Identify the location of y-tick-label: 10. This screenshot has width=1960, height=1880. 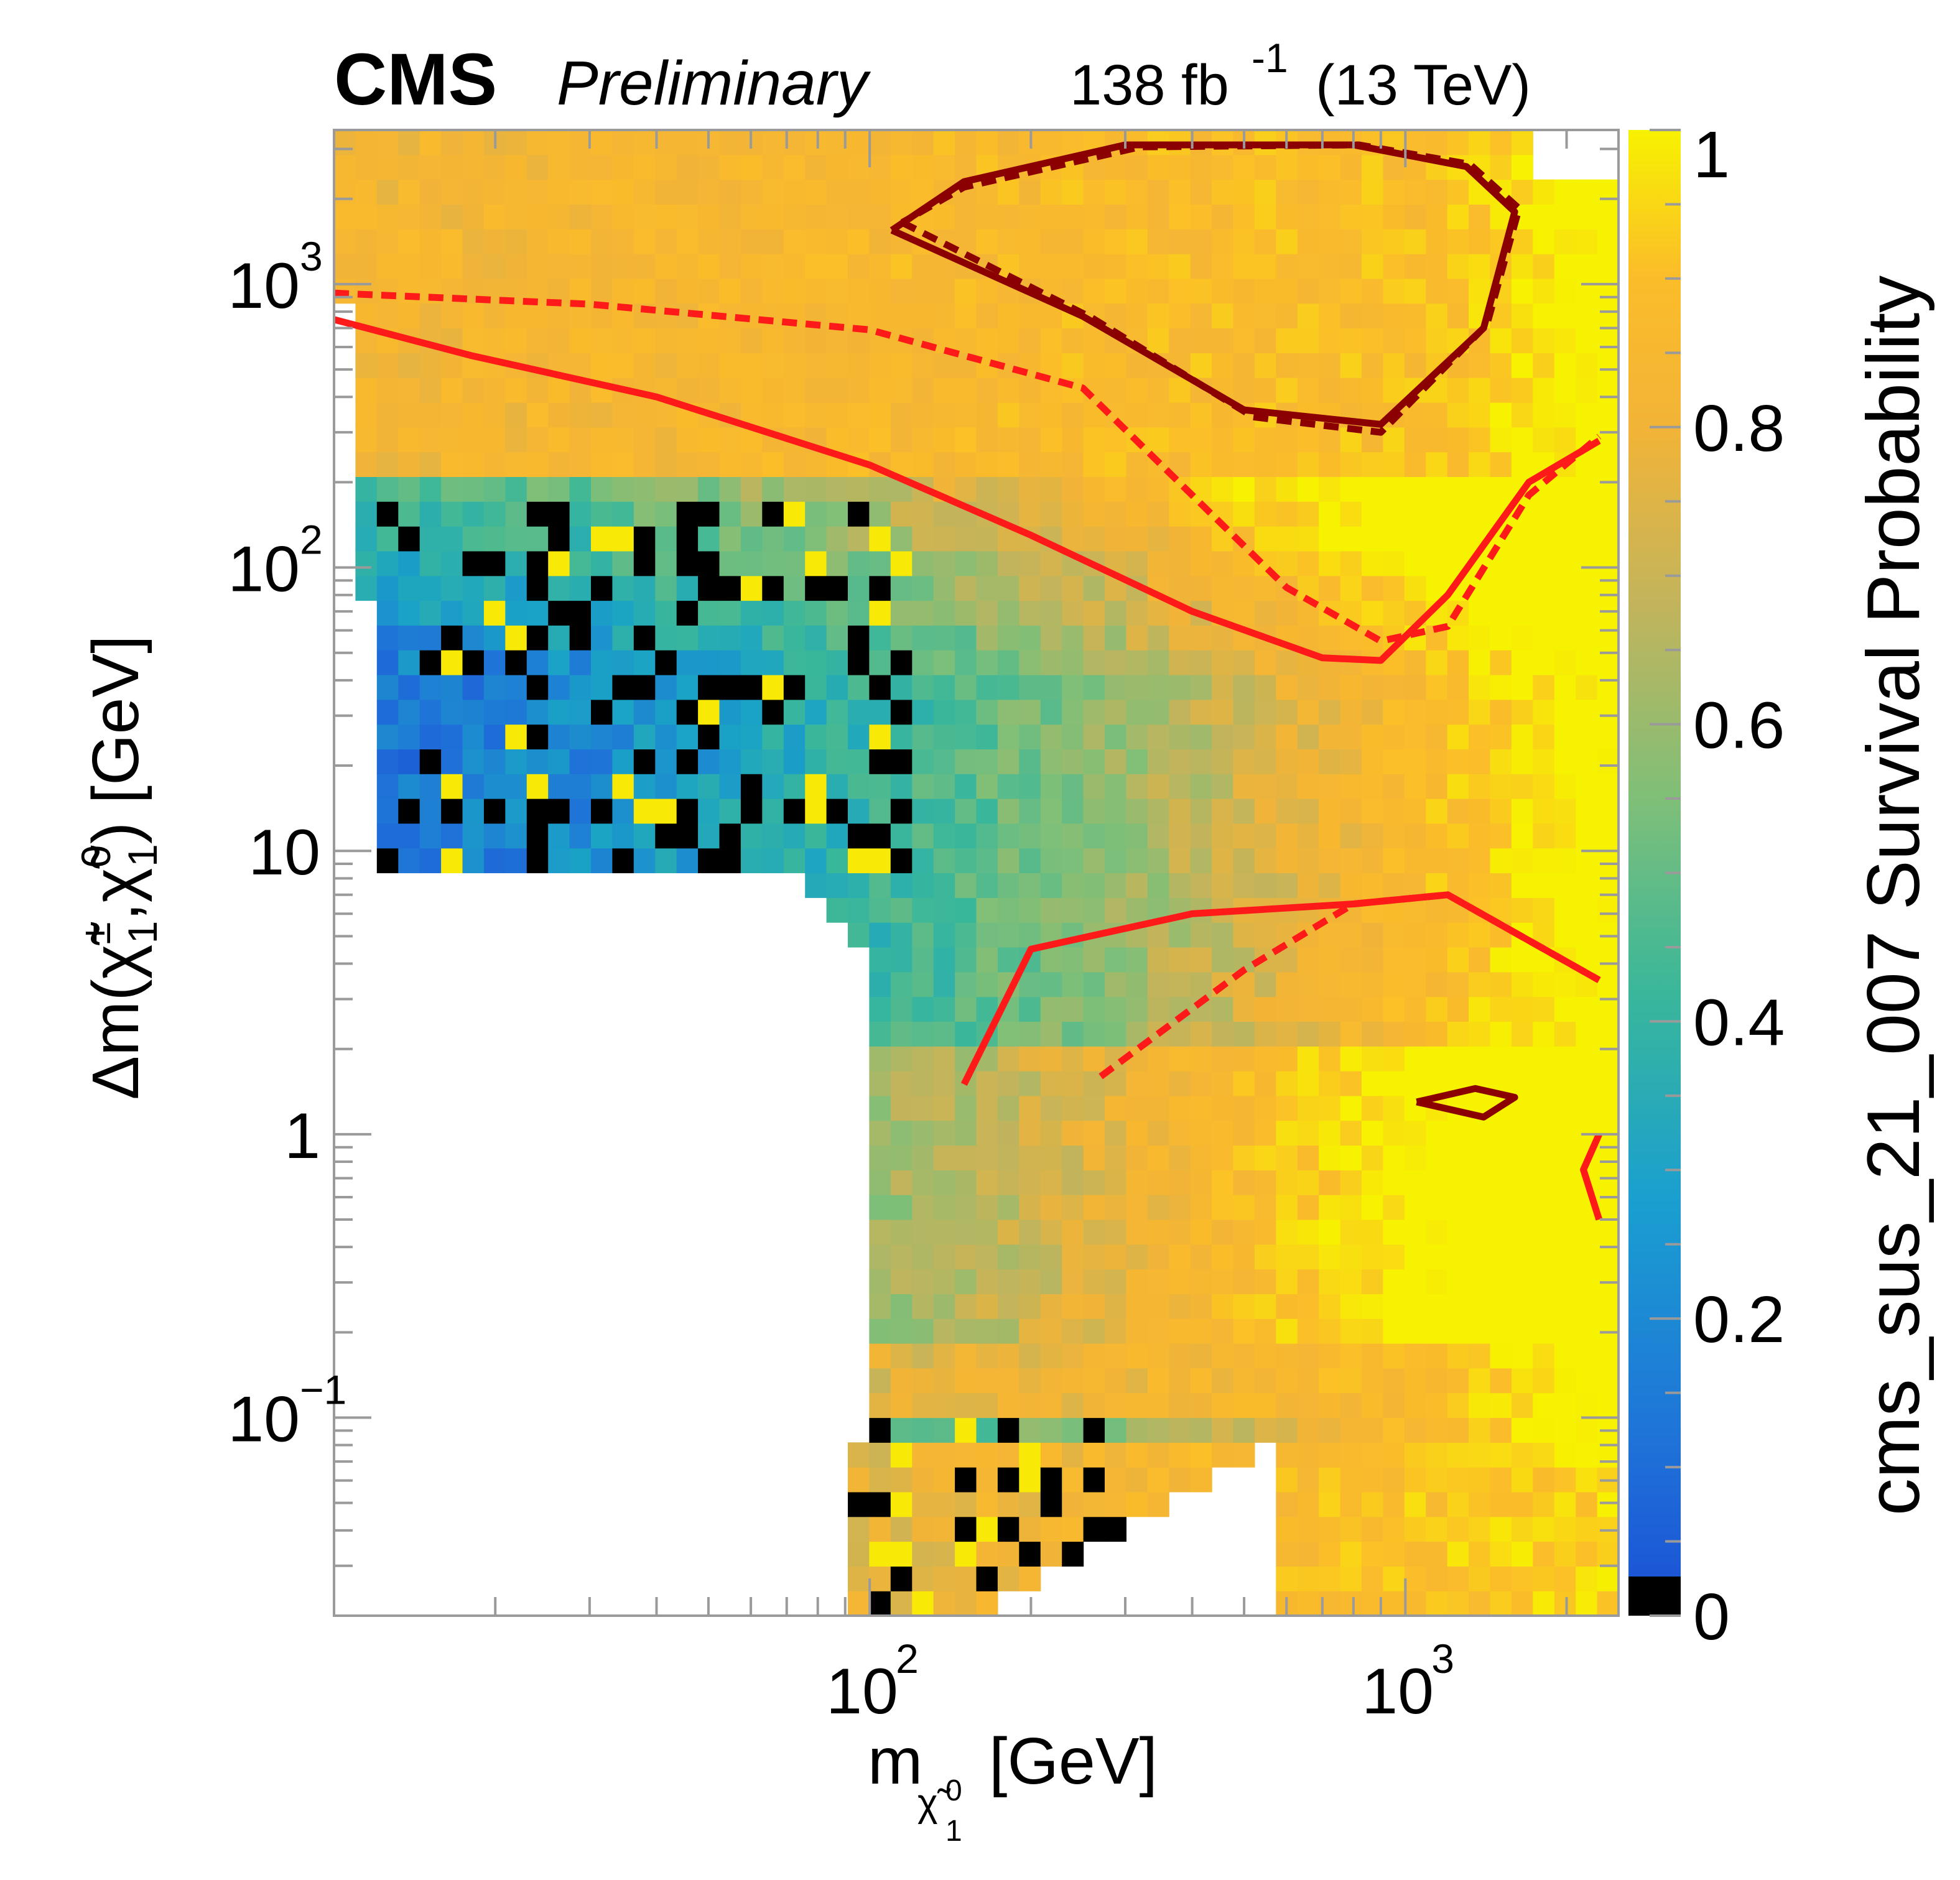
(284, 853).